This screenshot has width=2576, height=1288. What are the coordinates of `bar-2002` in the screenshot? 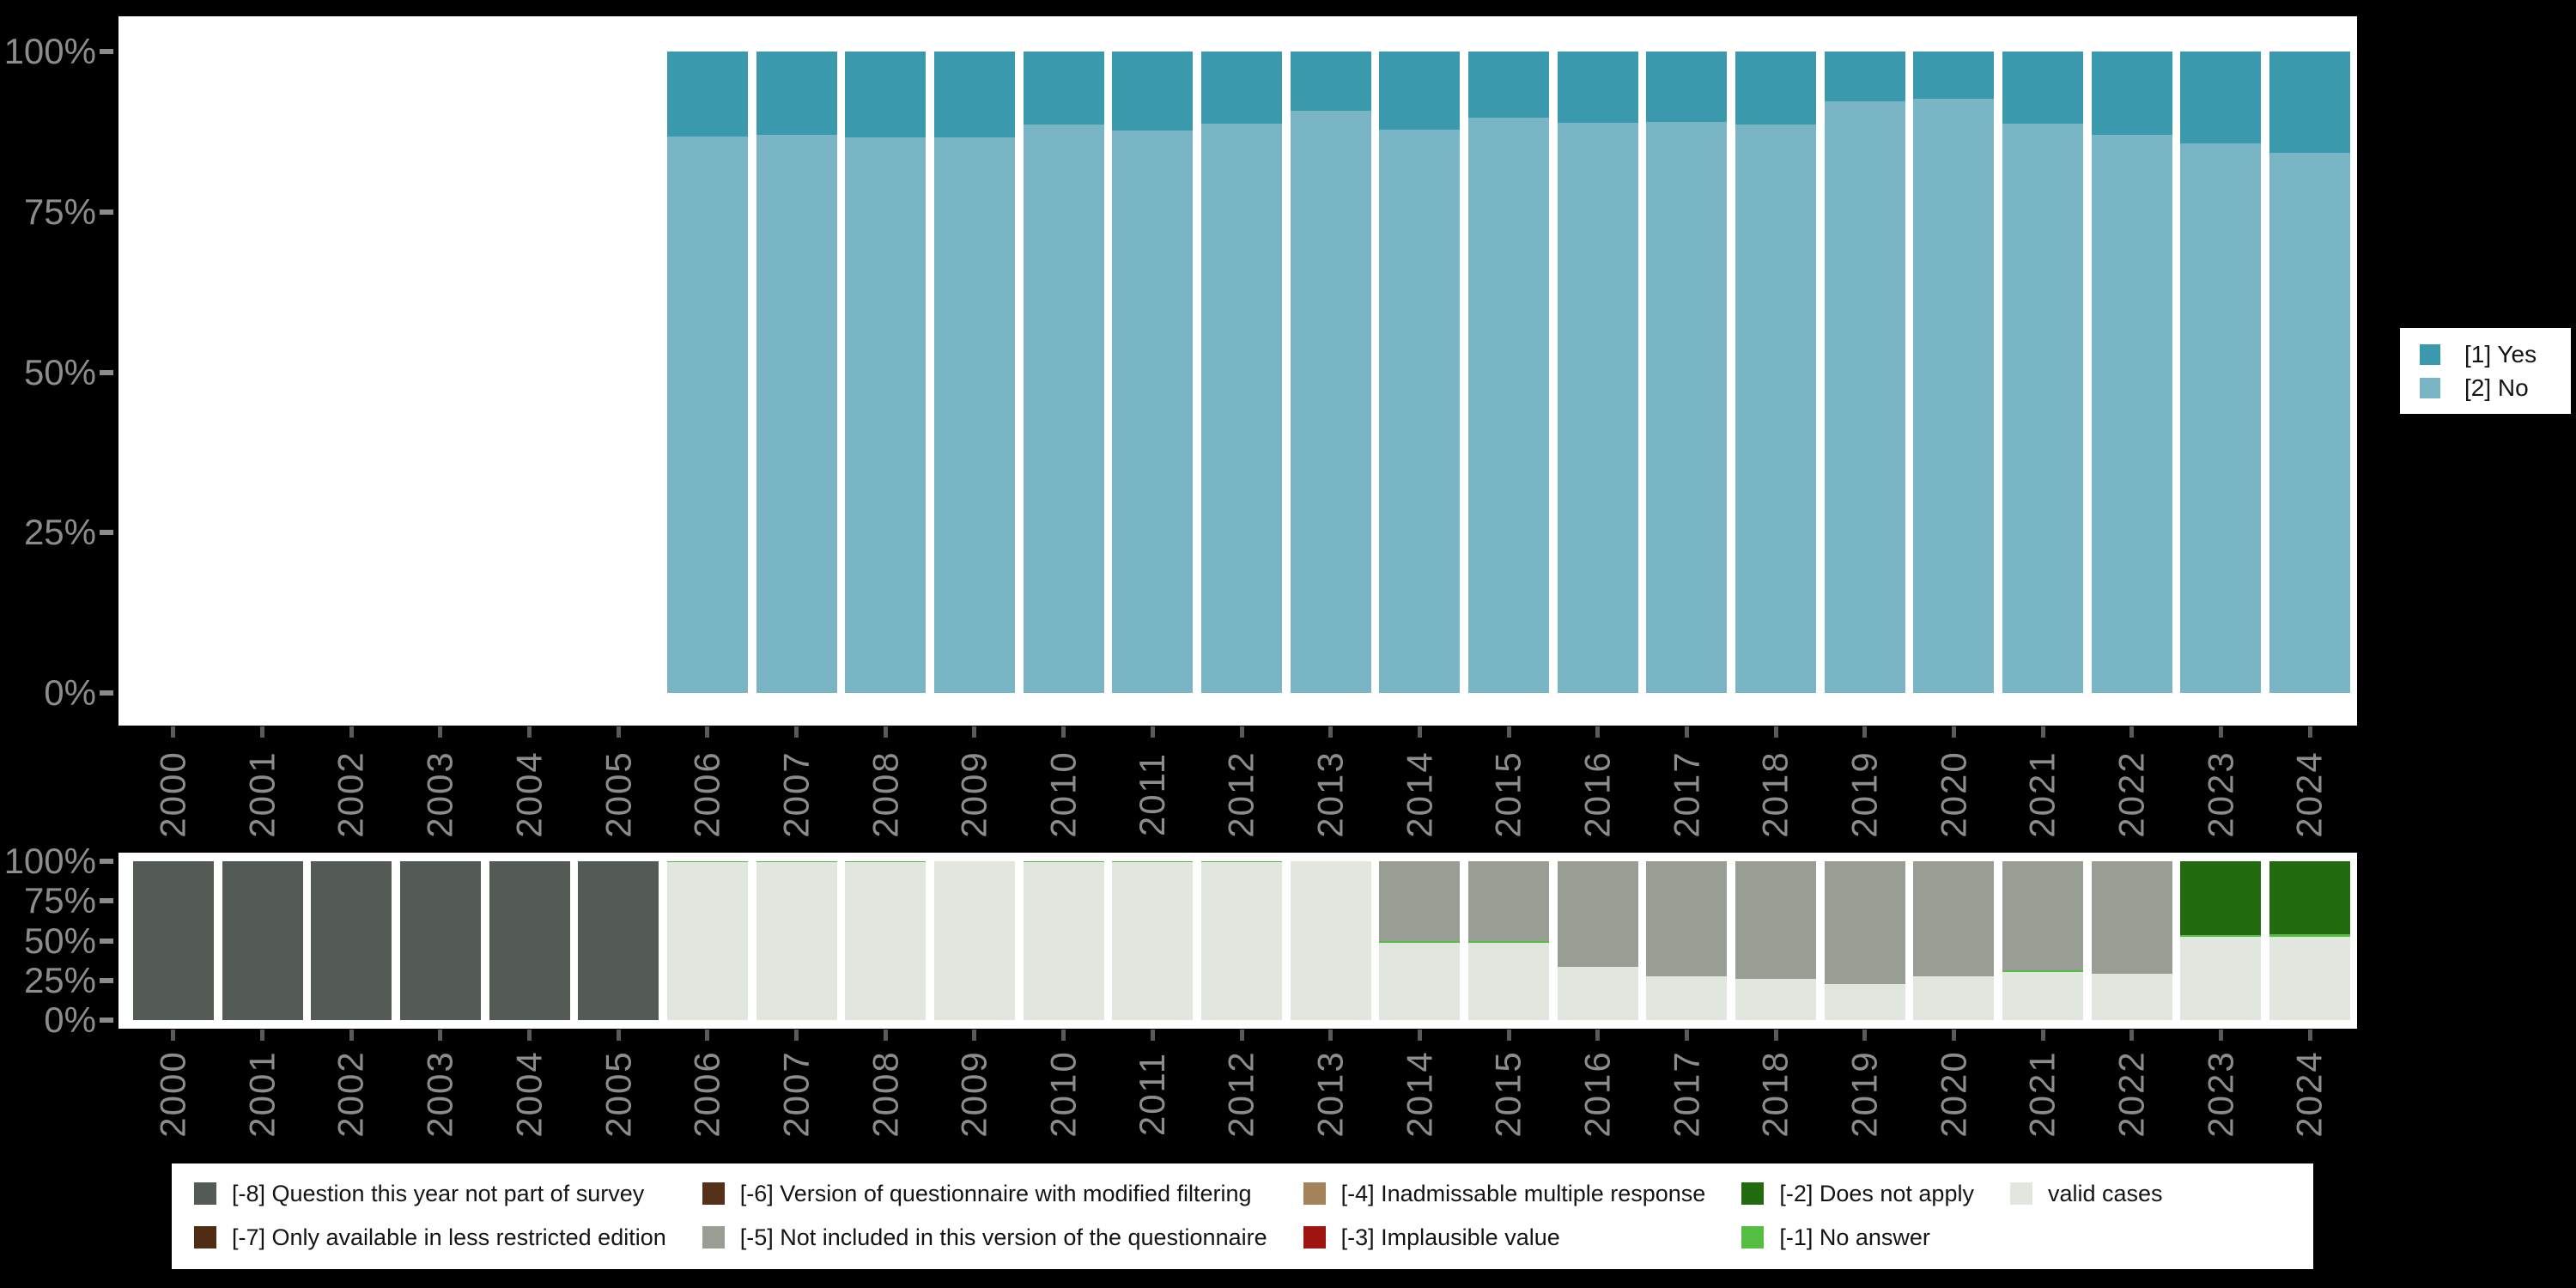 It's located at (351, 940).